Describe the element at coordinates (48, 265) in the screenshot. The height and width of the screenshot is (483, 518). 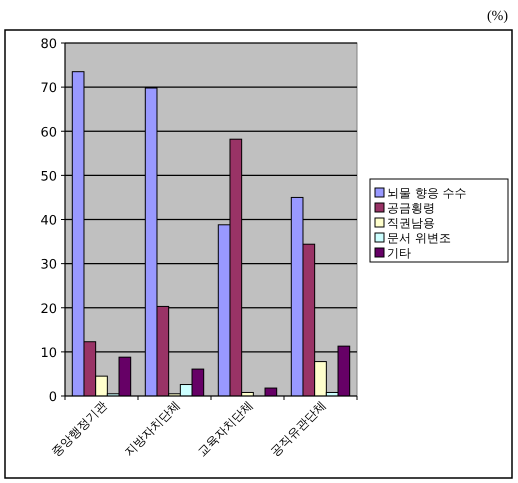
I see `y-tick-label: 30` at that location.